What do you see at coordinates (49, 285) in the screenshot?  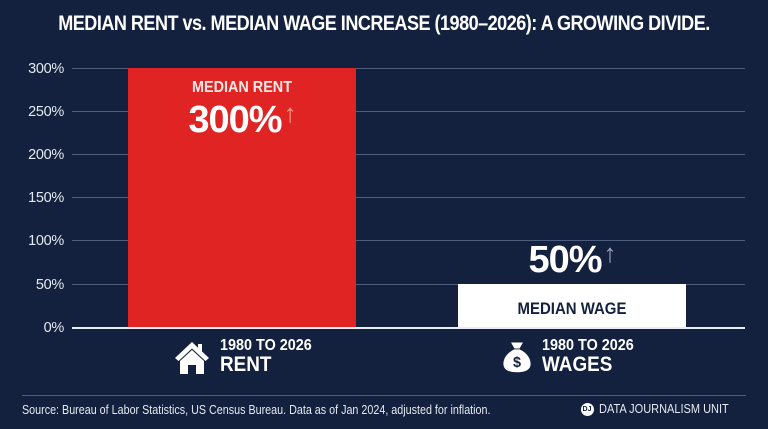 I see `y-tick-50: 50%` at bounding box center [49, 285].